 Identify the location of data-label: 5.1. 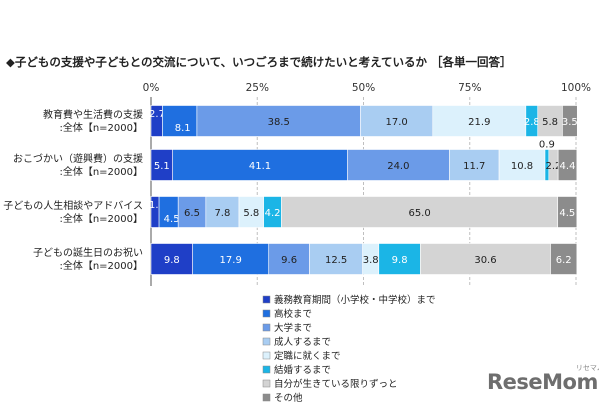
(162, 166).